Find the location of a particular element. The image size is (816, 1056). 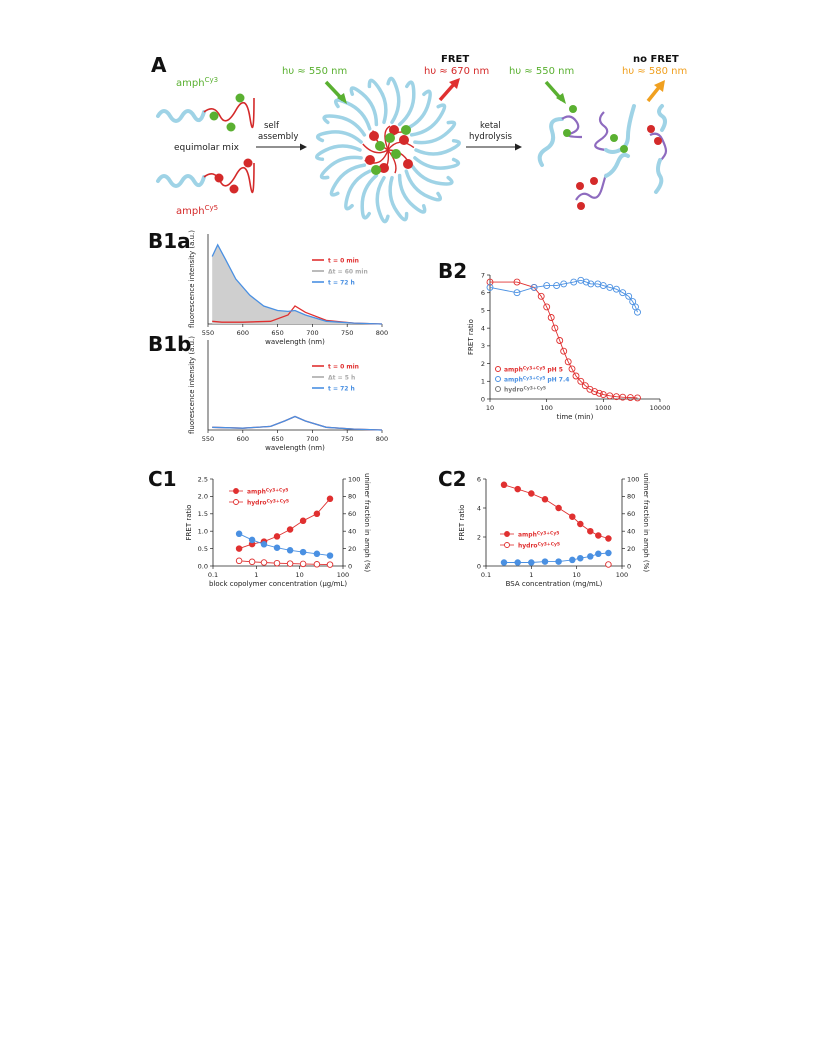

y-tick-label: 1 is located at coordinates (483, 382).